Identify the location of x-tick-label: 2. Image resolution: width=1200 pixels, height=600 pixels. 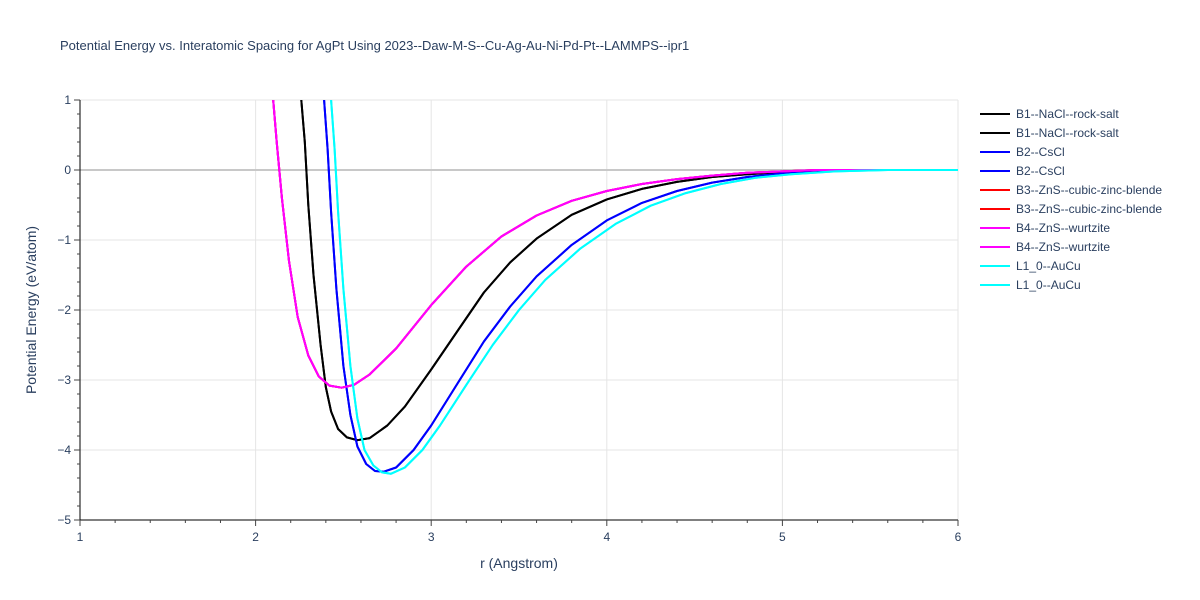
(255, 537).